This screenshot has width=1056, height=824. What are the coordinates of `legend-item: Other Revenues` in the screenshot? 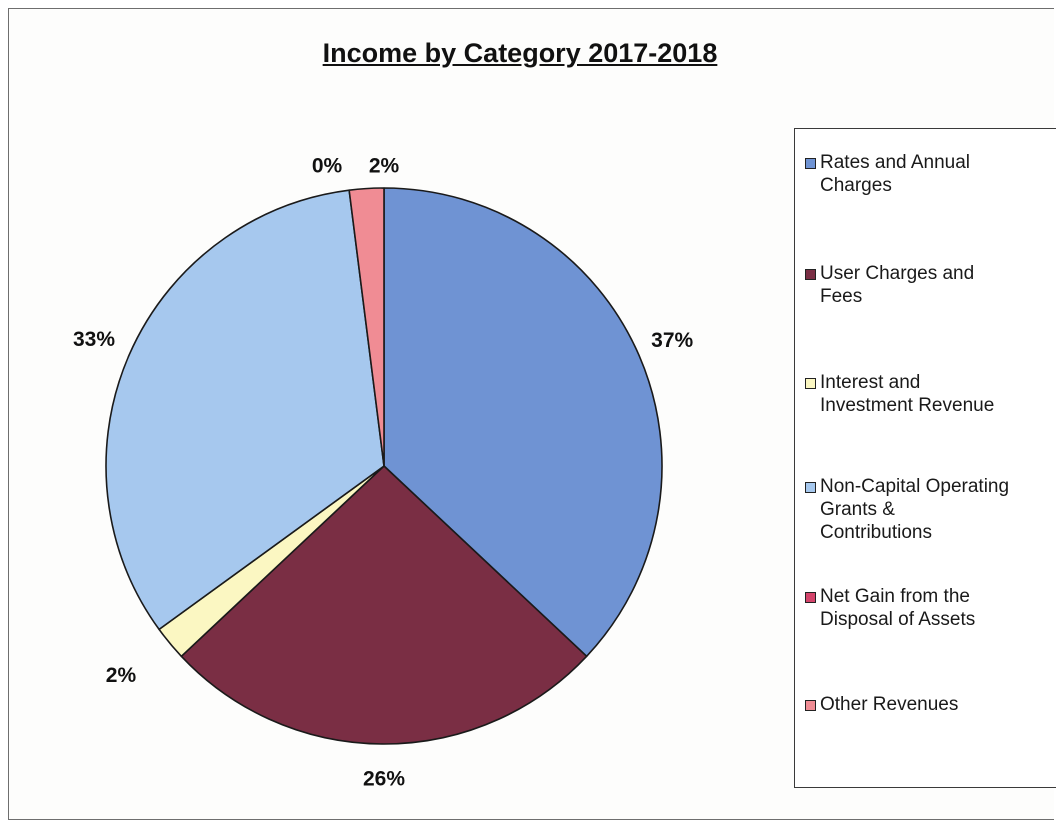 It's located at (930, 704).